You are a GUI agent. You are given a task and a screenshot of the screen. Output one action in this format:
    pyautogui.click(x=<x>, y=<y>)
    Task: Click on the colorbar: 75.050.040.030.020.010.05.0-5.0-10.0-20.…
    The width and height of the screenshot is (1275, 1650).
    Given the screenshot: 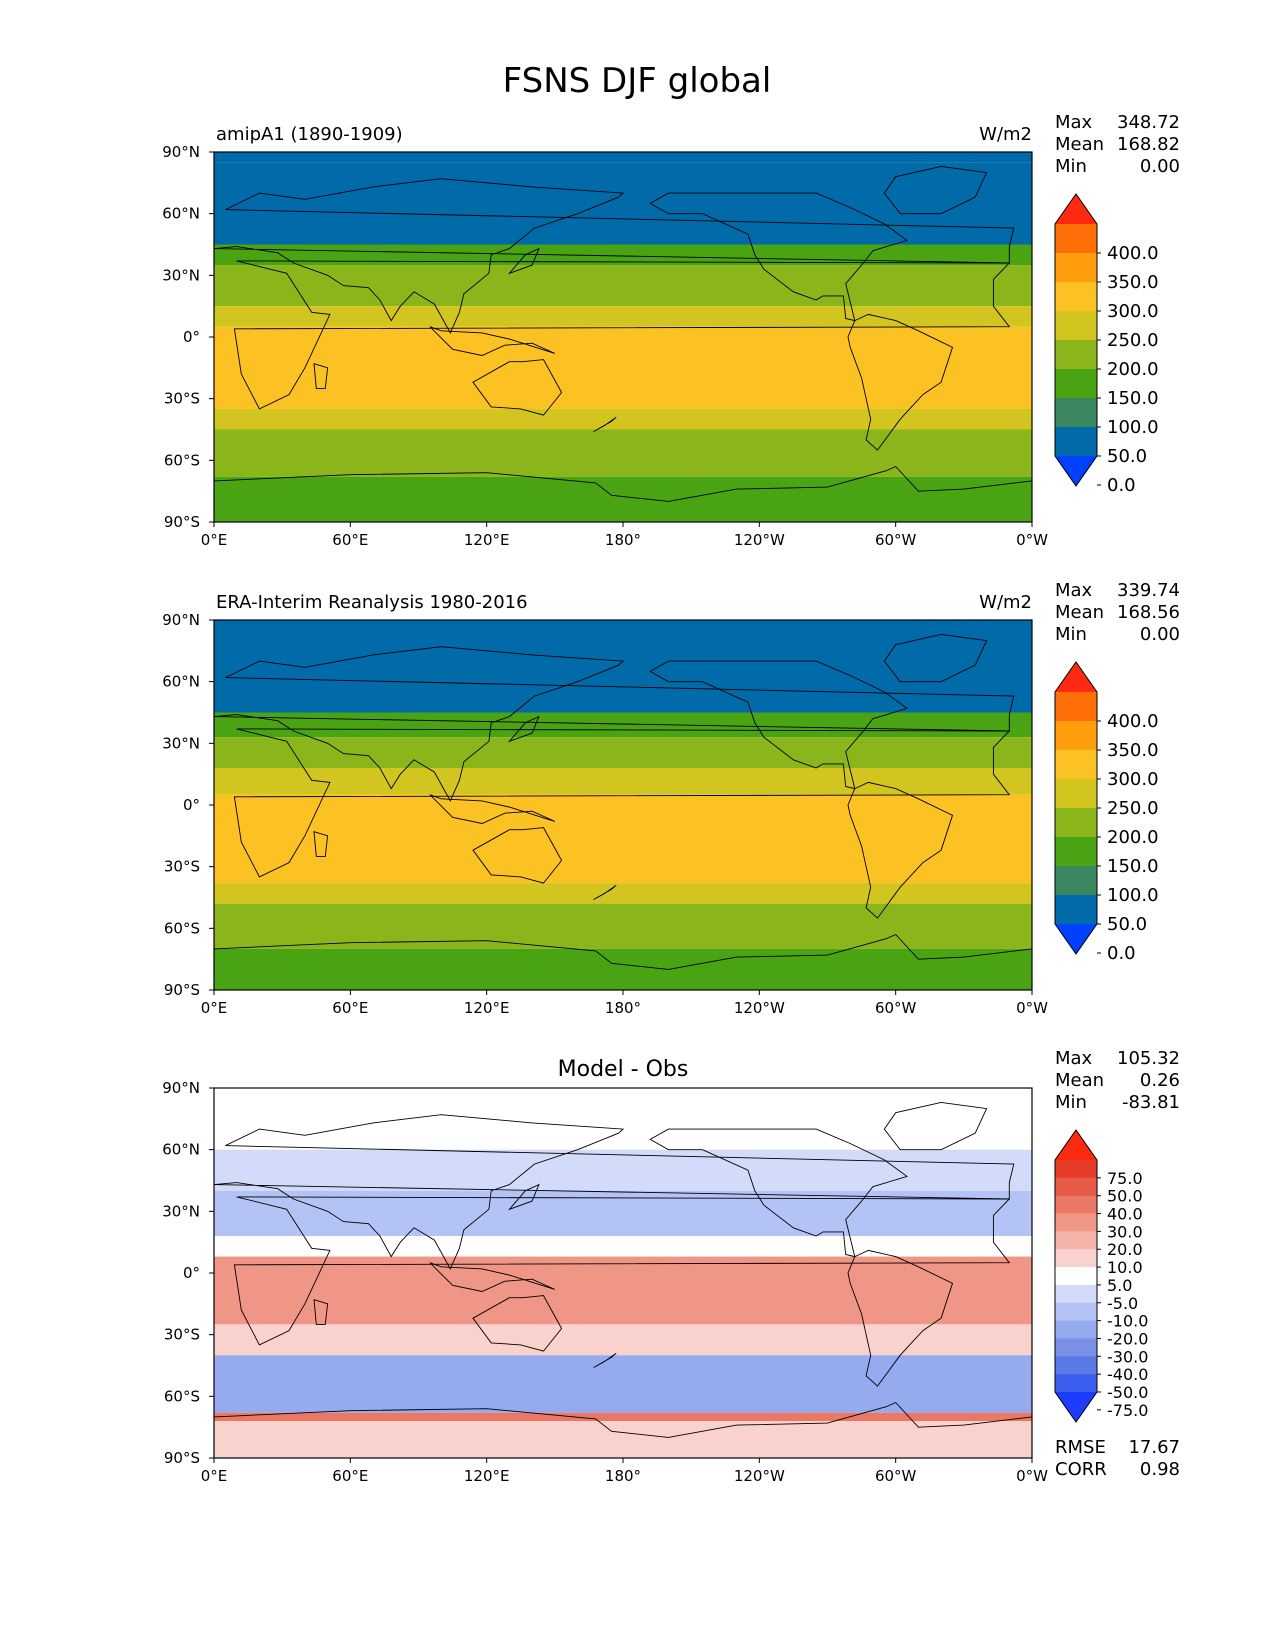 What is the action you would take?
    pyautogui.click(x=1101, y=1276)
    